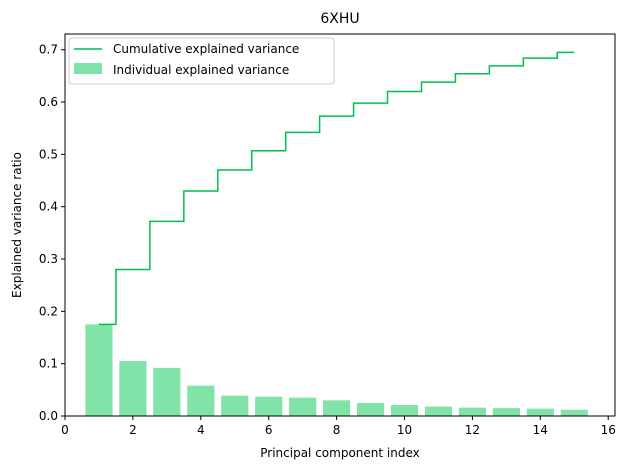 The width and height of the screenshot is (629, 474). What do you see at coordinates (88, 68) in the screenshot?
I see `legend-individual-swatch` at bounding box center [88, 68].